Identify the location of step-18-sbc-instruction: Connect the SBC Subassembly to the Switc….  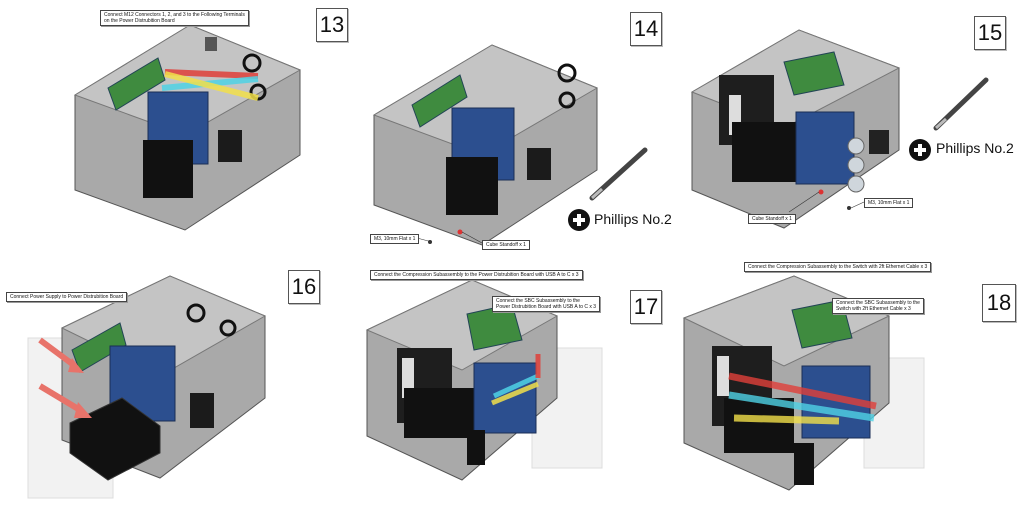
(878, 306).